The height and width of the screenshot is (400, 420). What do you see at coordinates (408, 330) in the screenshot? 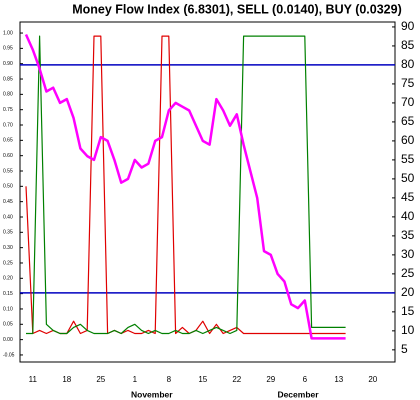
I see `y2-tick-label: 10` at bounding box center [408, 330].